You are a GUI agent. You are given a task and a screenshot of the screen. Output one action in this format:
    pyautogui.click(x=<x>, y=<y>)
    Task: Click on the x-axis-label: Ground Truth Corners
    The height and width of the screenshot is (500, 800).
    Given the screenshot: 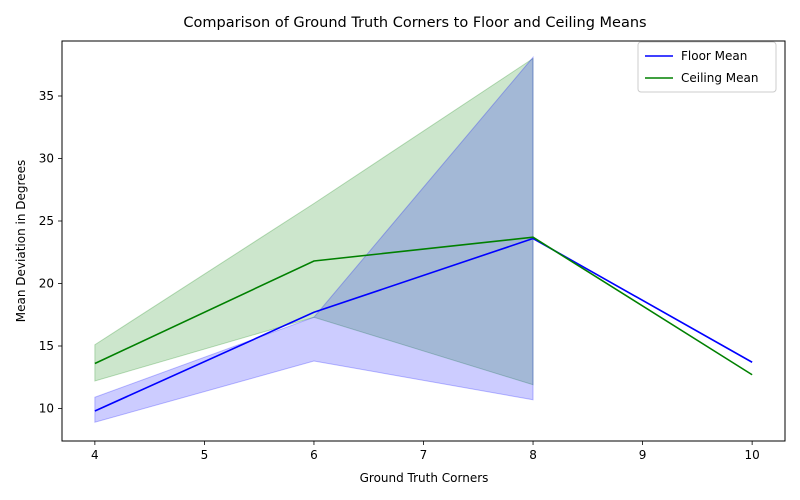 What is the action you would take?
    pyautogui.click(x=424, y=478)
    